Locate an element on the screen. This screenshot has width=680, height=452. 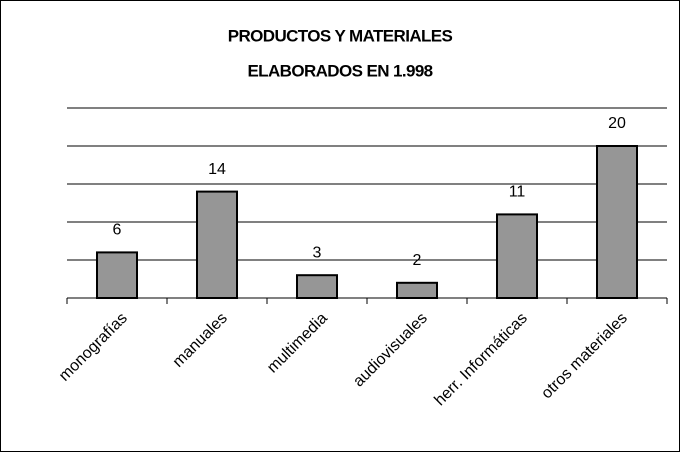
data-label: 3 is located at coordinates (317, 252).